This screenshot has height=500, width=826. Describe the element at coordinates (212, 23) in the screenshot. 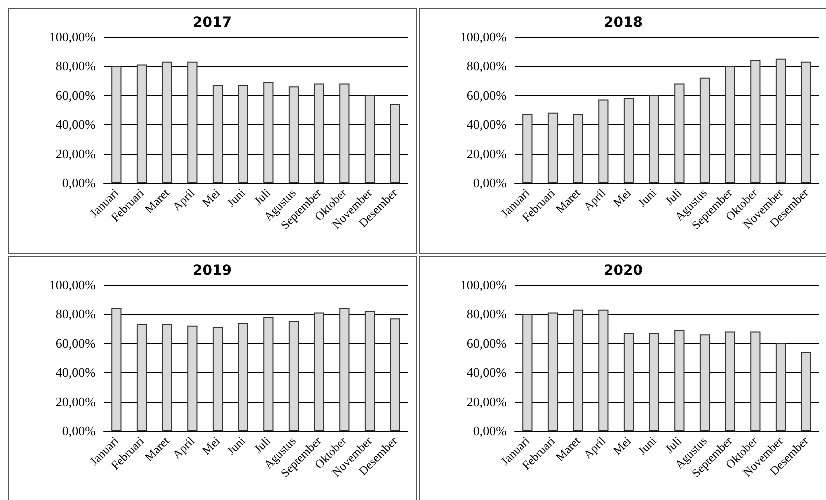

I see `chart-title: 2017` at that location.